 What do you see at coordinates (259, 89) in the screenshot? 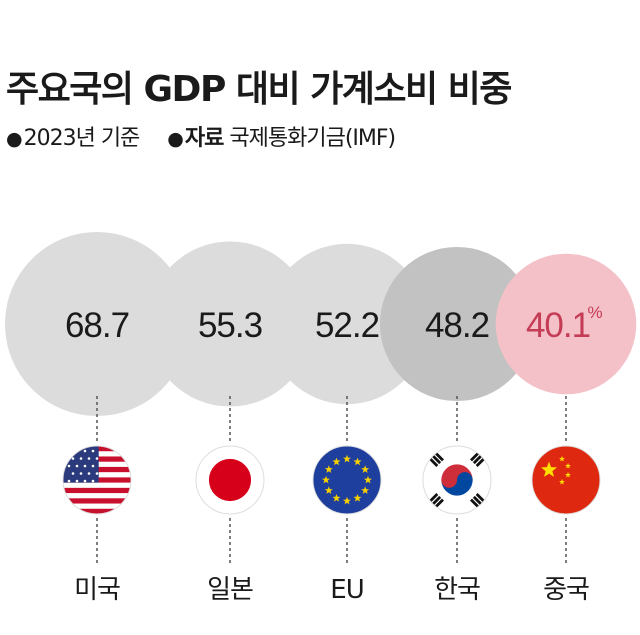
I see `page-title: 주요국의 GDP 대비 가계소비 비중` at bounding box center [259, 89].